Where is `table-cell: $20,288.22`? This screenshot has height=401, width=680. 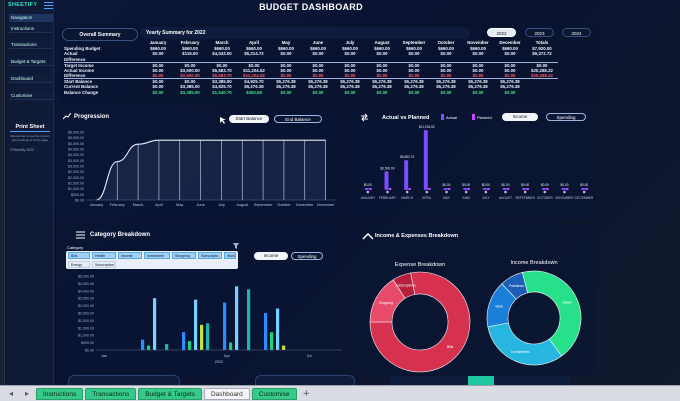
table-cell: $20,288.22 is located at coordinates (542, 70).